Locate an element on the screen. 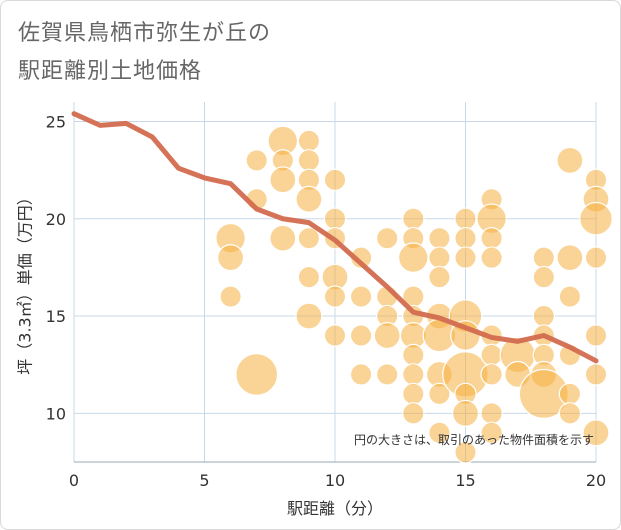 The height and width of the screenshot is (530, 621). y-tick-label: 10 is located at coordinates (56, 413).